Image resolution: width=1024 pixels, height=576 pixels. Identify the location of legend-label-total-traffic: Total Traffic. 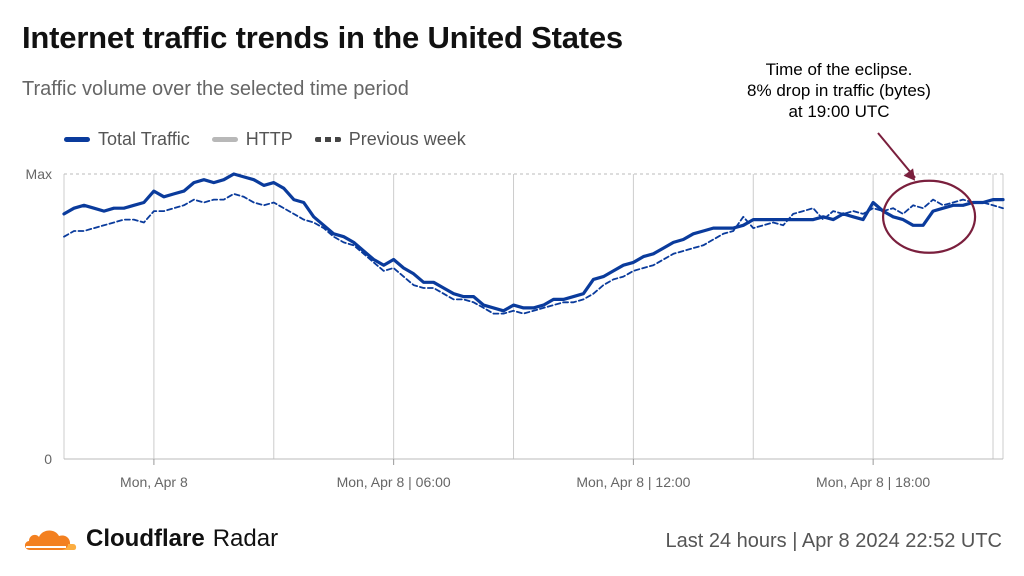
(144, 139).